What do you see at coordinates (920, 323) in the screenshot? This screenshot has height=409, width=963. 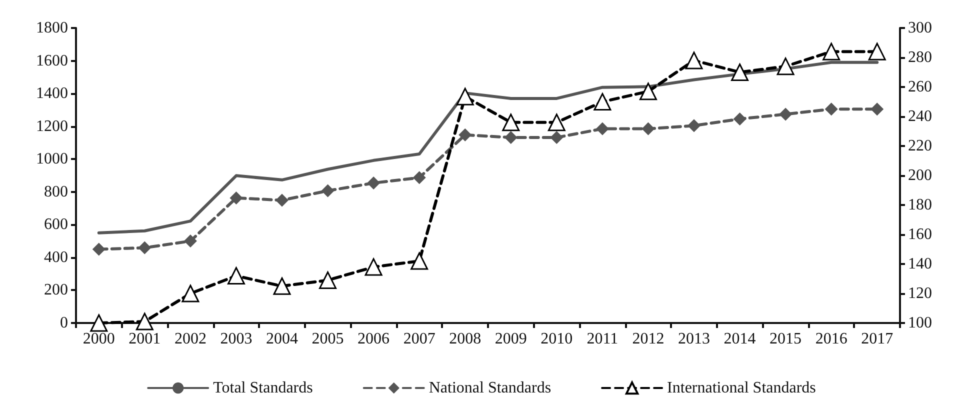 I see `y2-tick-label: 100` at bounding box center [920, 323].